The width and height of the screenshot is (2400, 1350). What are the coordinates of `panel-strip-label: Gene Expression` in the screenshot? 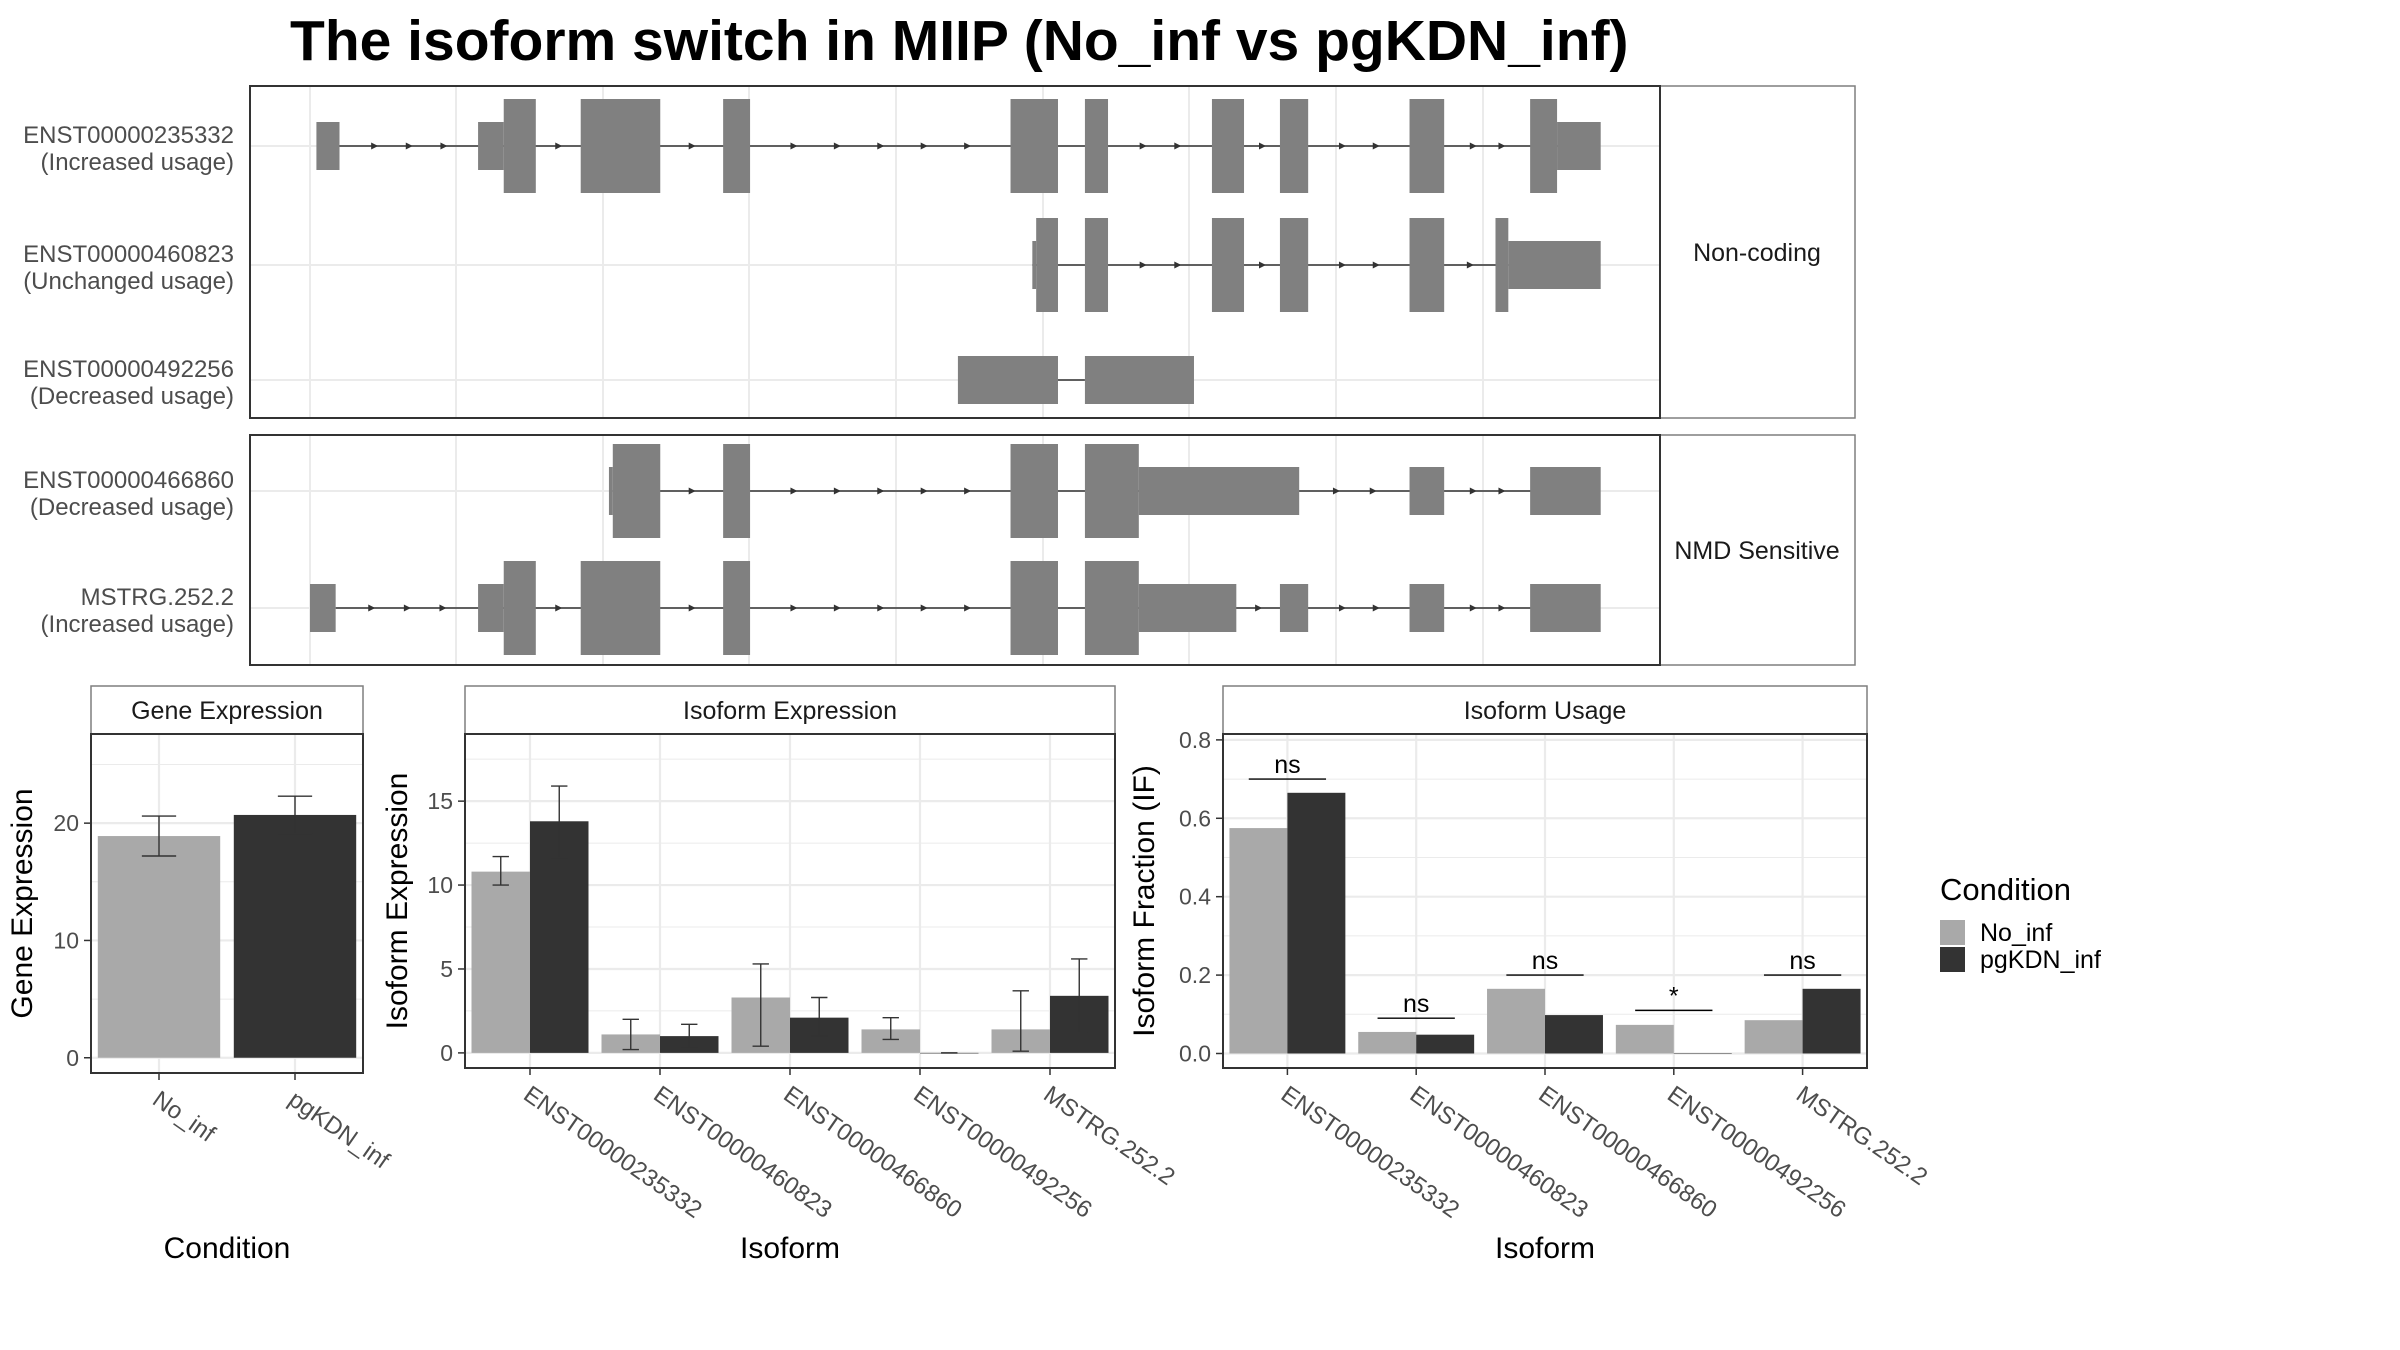 It's located at (227, 711).